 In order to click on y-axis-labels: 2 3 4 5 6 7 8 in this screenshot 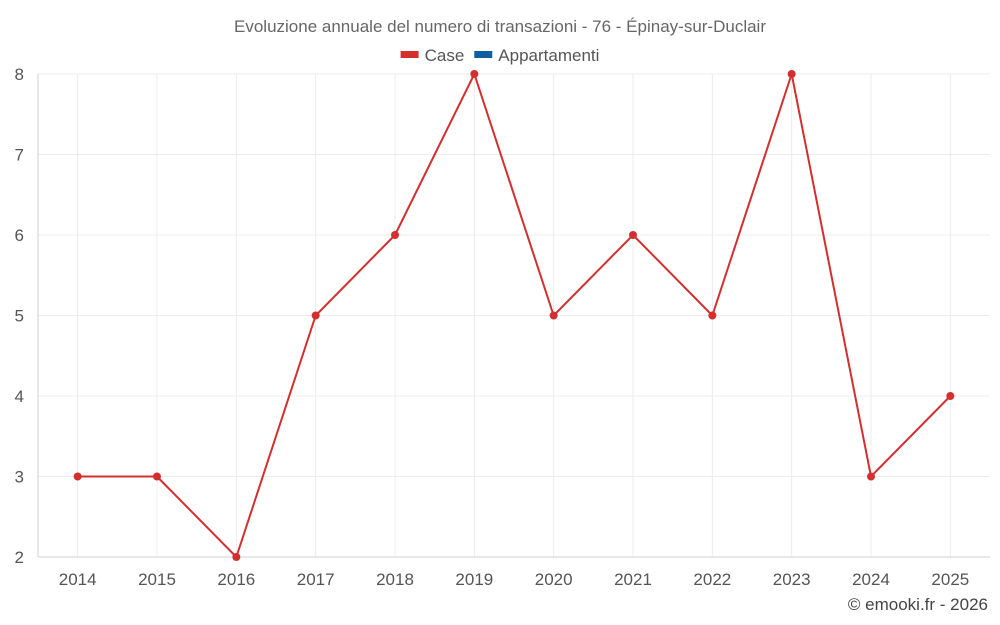, I will do `click(19, 316)`.